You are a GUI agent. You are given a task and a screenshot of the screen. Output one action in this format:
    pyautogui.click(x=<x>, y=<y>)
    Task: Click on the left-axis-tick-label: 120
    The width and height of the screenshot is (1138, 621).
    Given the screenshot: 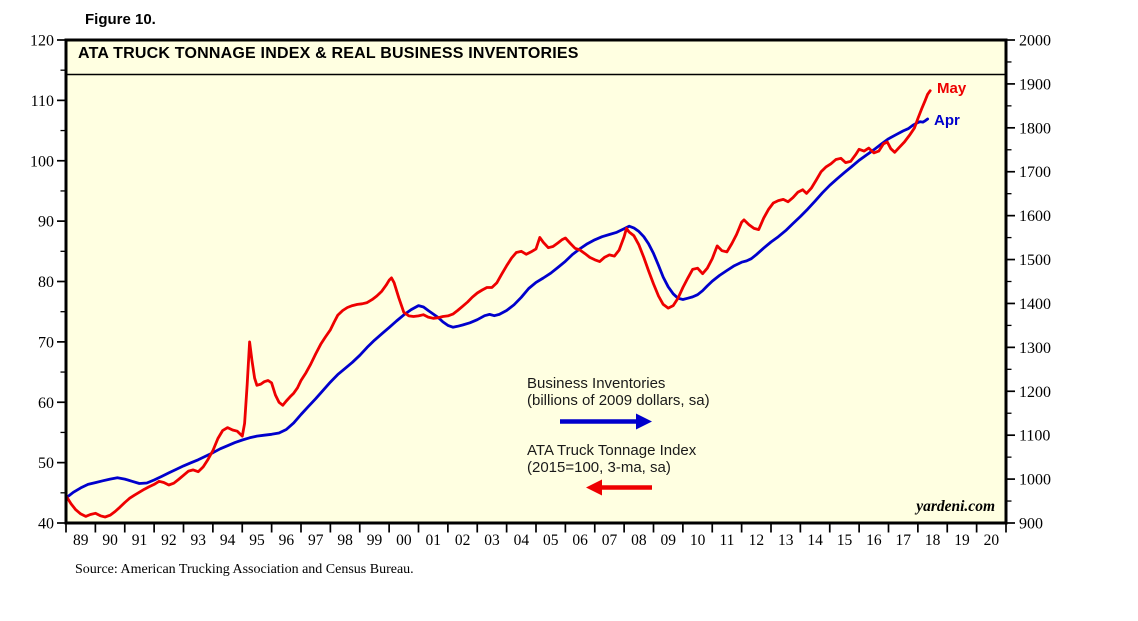 What is the action you would take?
    pyautogui.click(x=42, y=41)
    